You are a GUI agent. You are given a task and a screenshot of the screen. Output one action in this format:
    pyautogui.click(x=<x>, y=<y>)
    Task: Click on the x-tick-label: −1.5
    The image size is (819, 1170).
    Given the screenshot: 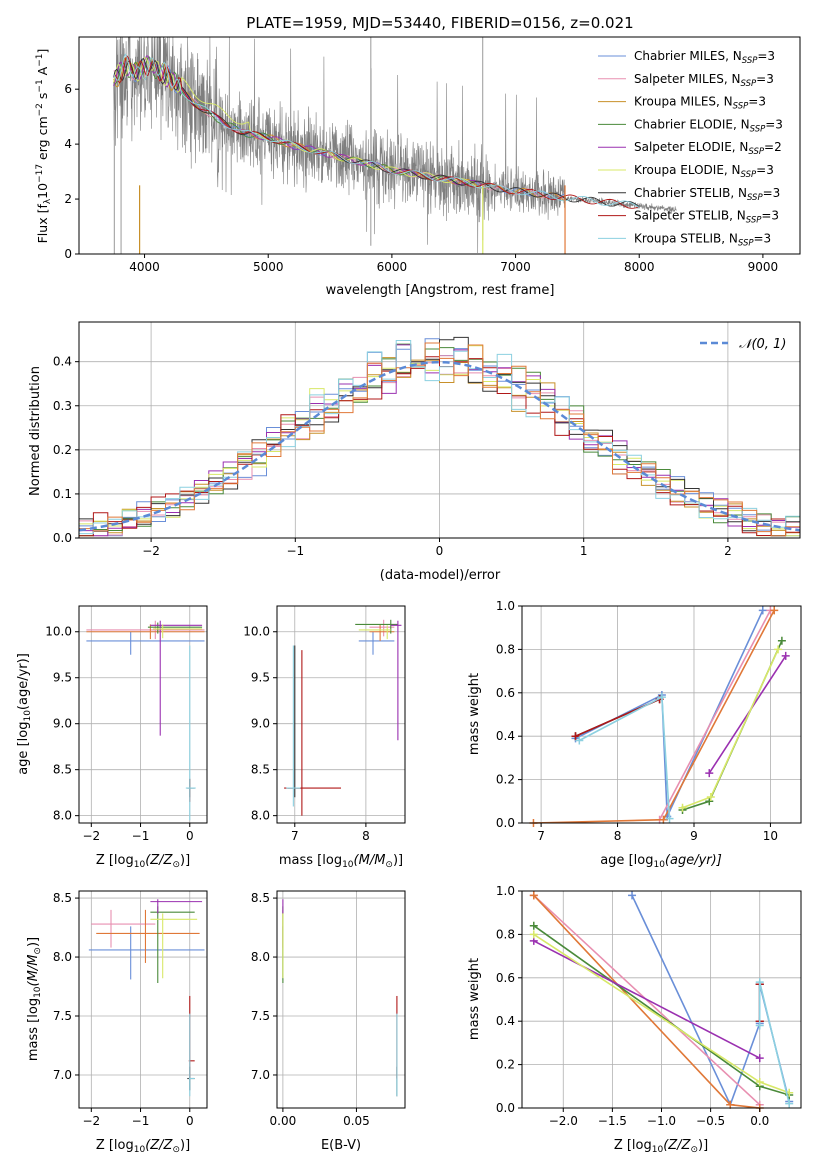 What is the action you would take?
    pyautogui.click(x=612, y=1121)
    